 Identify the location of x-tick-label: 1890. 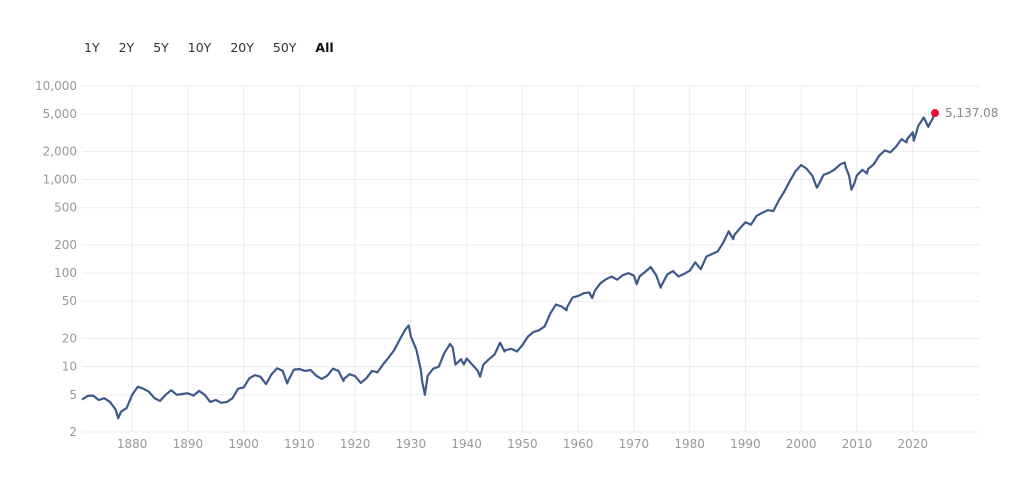
(188, 444).